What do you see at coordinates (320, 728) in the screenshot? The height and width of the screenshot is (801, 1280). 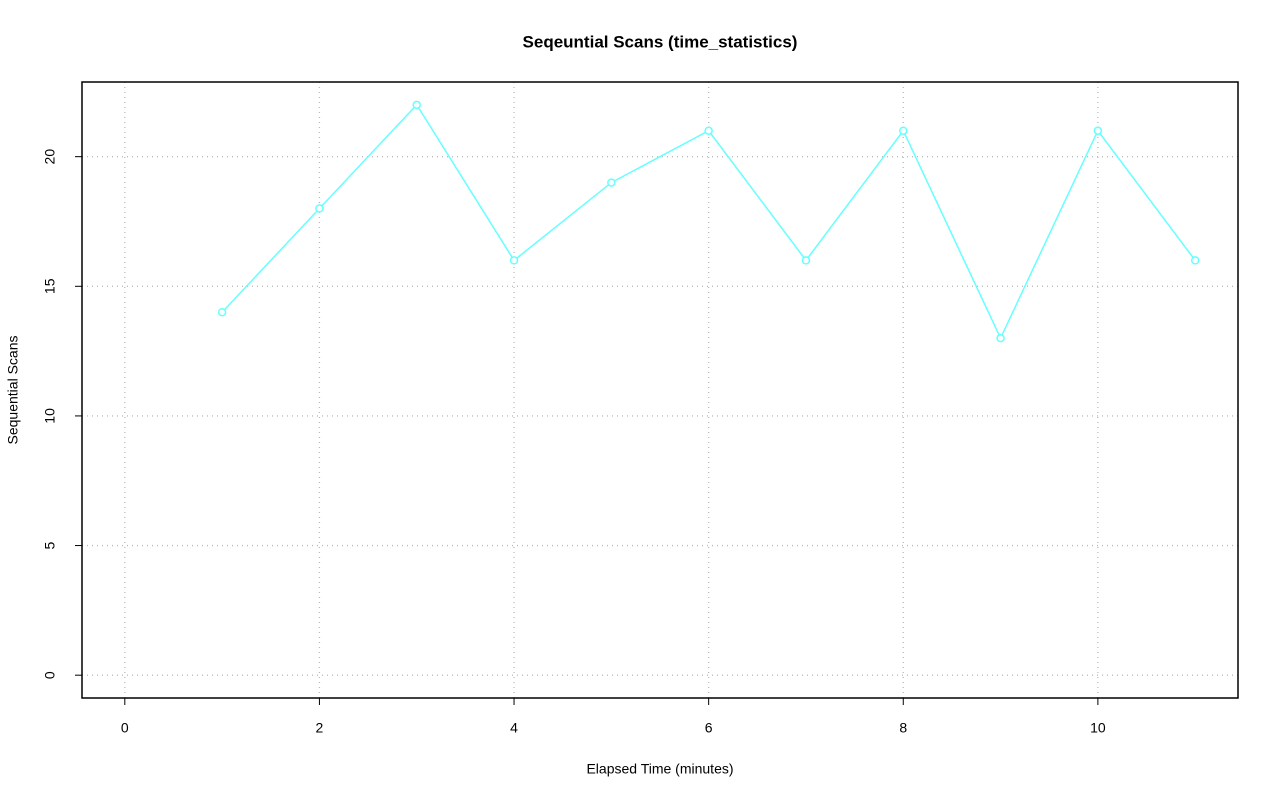 I see `x-tick-label: 2` at bounding box center [320, 728].